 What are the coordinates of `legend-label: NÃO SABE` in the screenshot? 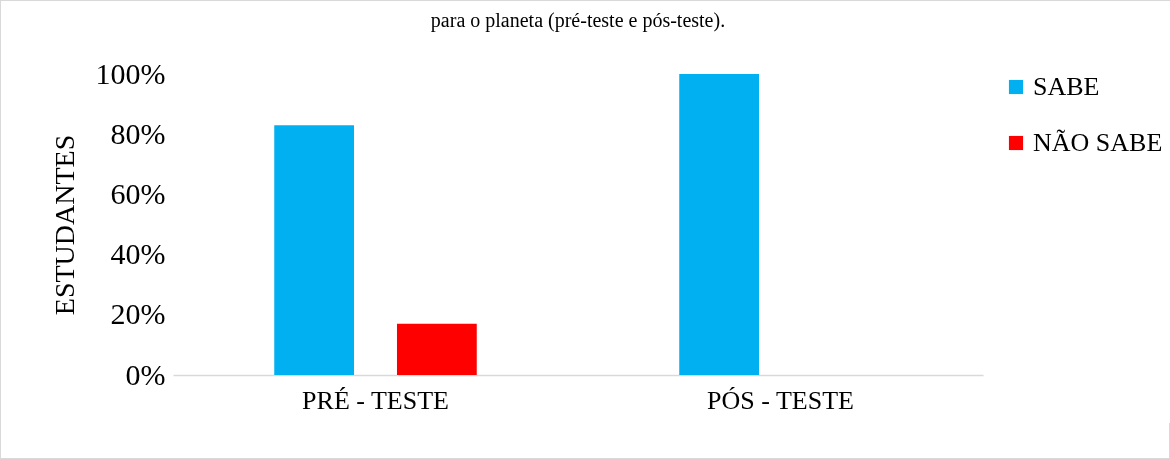 It's located at (1098, 142).